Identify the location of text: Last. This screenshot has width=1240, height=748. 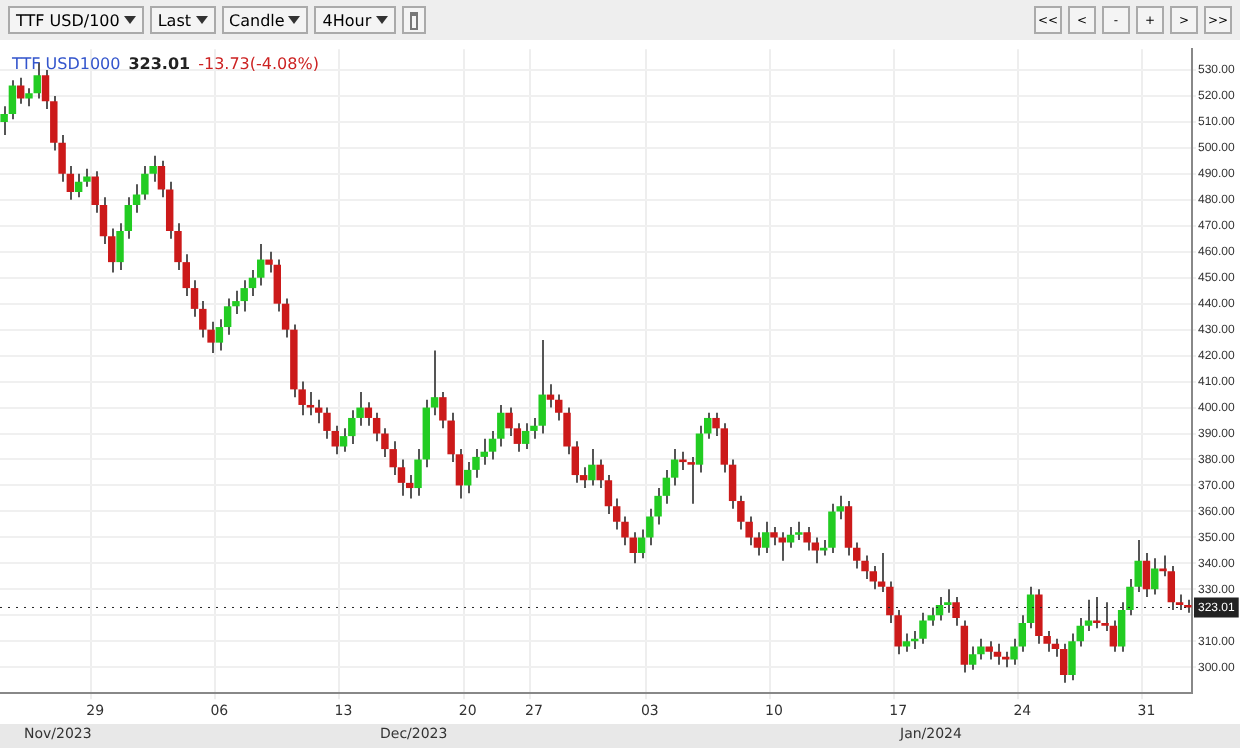
(174, 21).